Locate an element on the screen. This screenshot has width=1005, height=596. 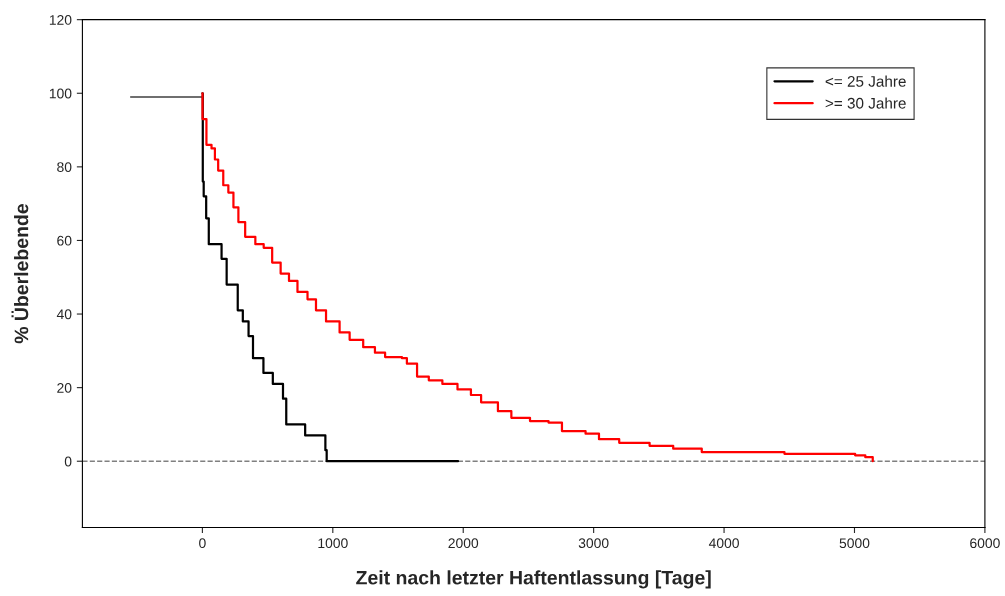
y-tick-label: 40 is located at coordinates (64, 314).